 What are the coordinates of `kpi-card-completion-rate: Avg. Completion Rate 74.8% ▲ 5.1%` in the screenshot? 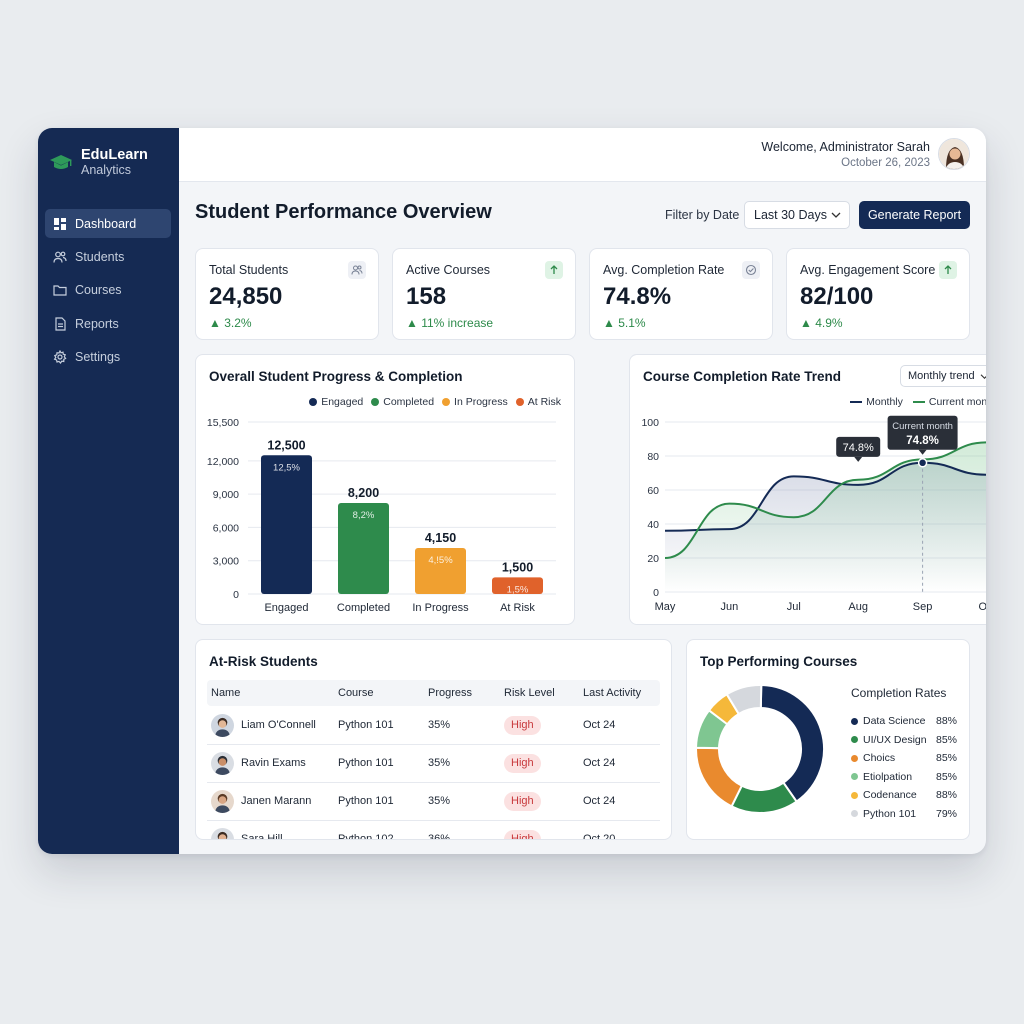 It's located at (681, 294).